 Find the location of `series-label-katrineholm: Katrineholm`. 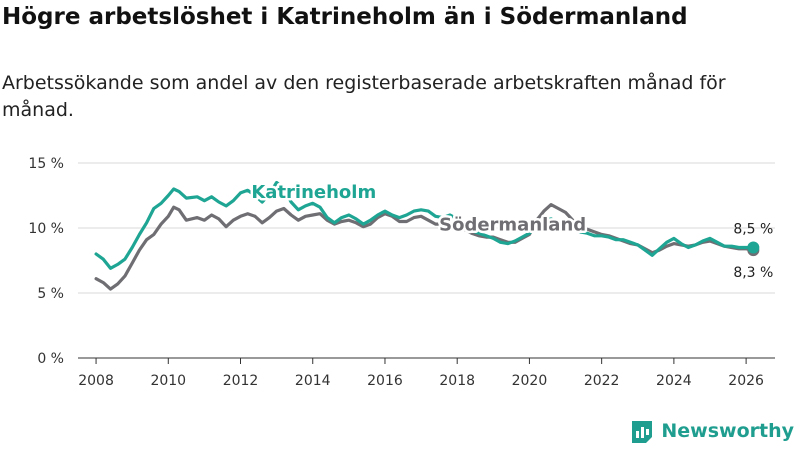

series-label-katrineholm: Katrineholm is located at coordinates (313, 192).